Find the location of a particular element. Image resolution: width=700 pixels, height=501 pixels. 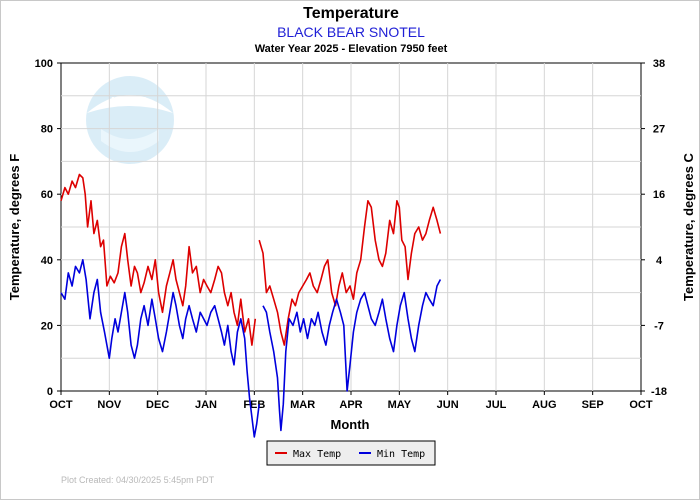

x-tick-label: FEB is located at coordinates (254, 405).